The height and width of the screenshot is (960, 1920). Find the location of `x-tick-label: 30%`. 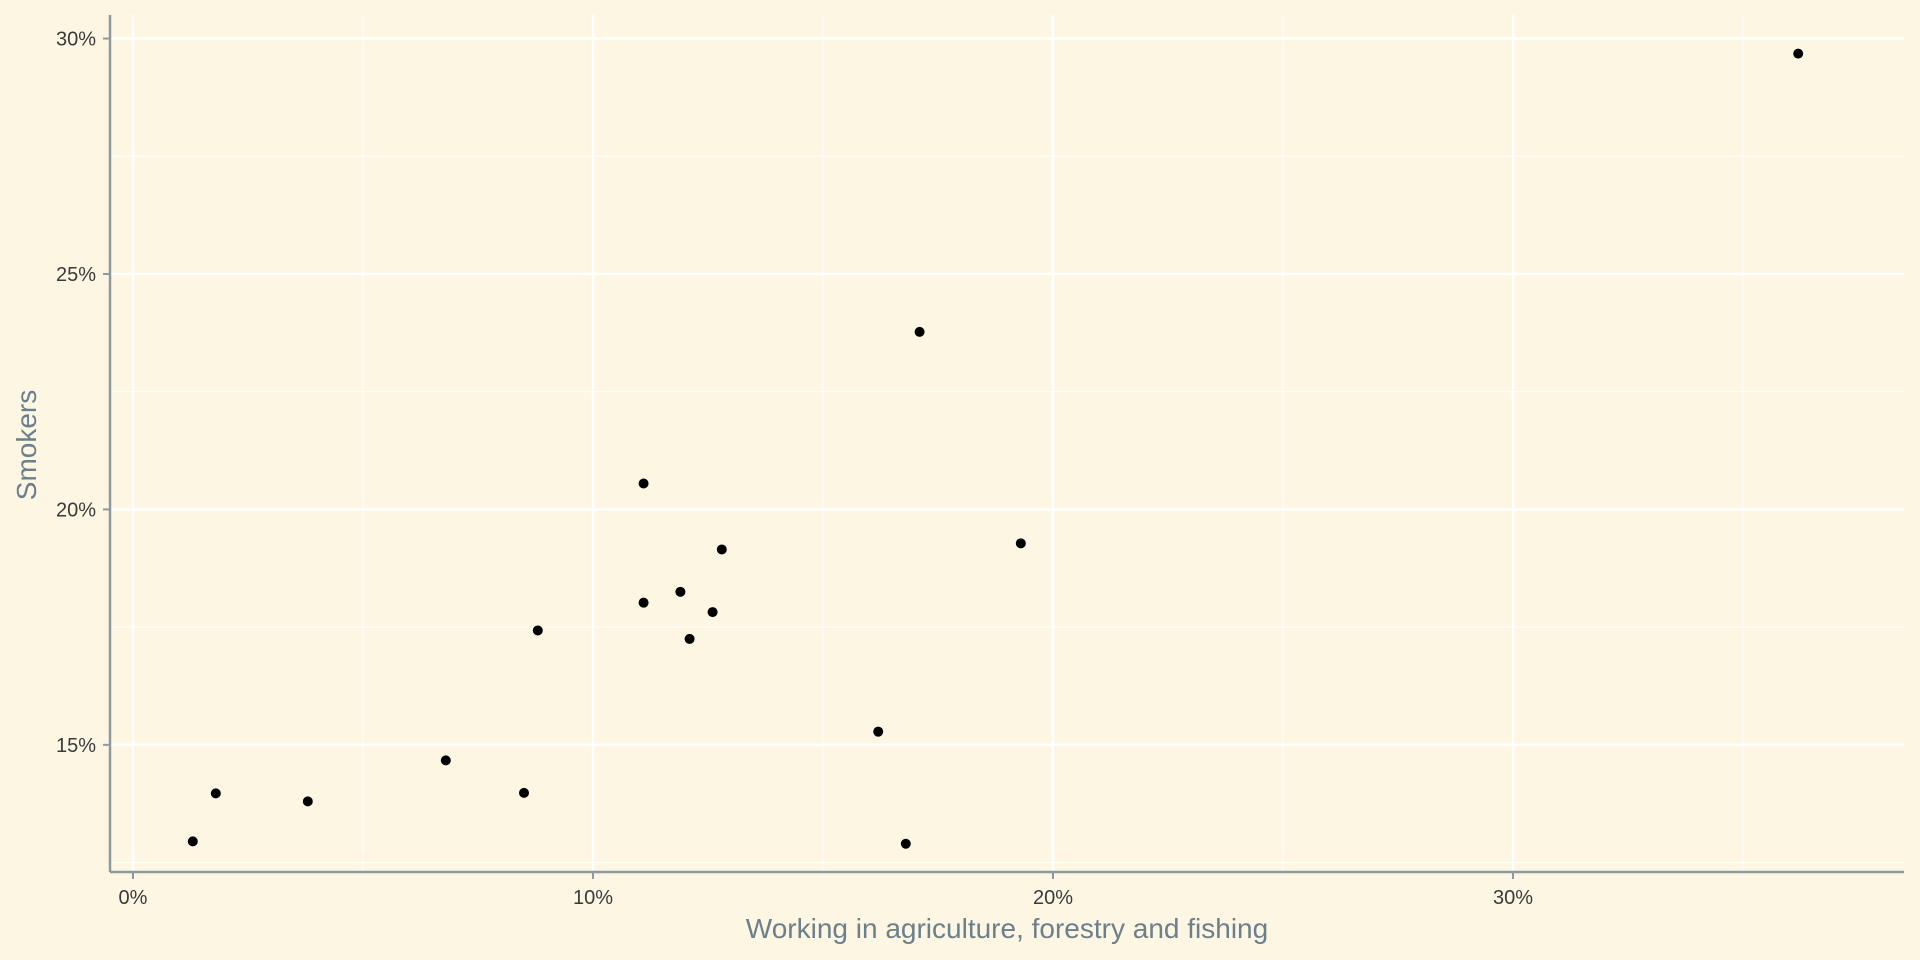

x-tick-label: 30% is located at coordinates (1513, 898).